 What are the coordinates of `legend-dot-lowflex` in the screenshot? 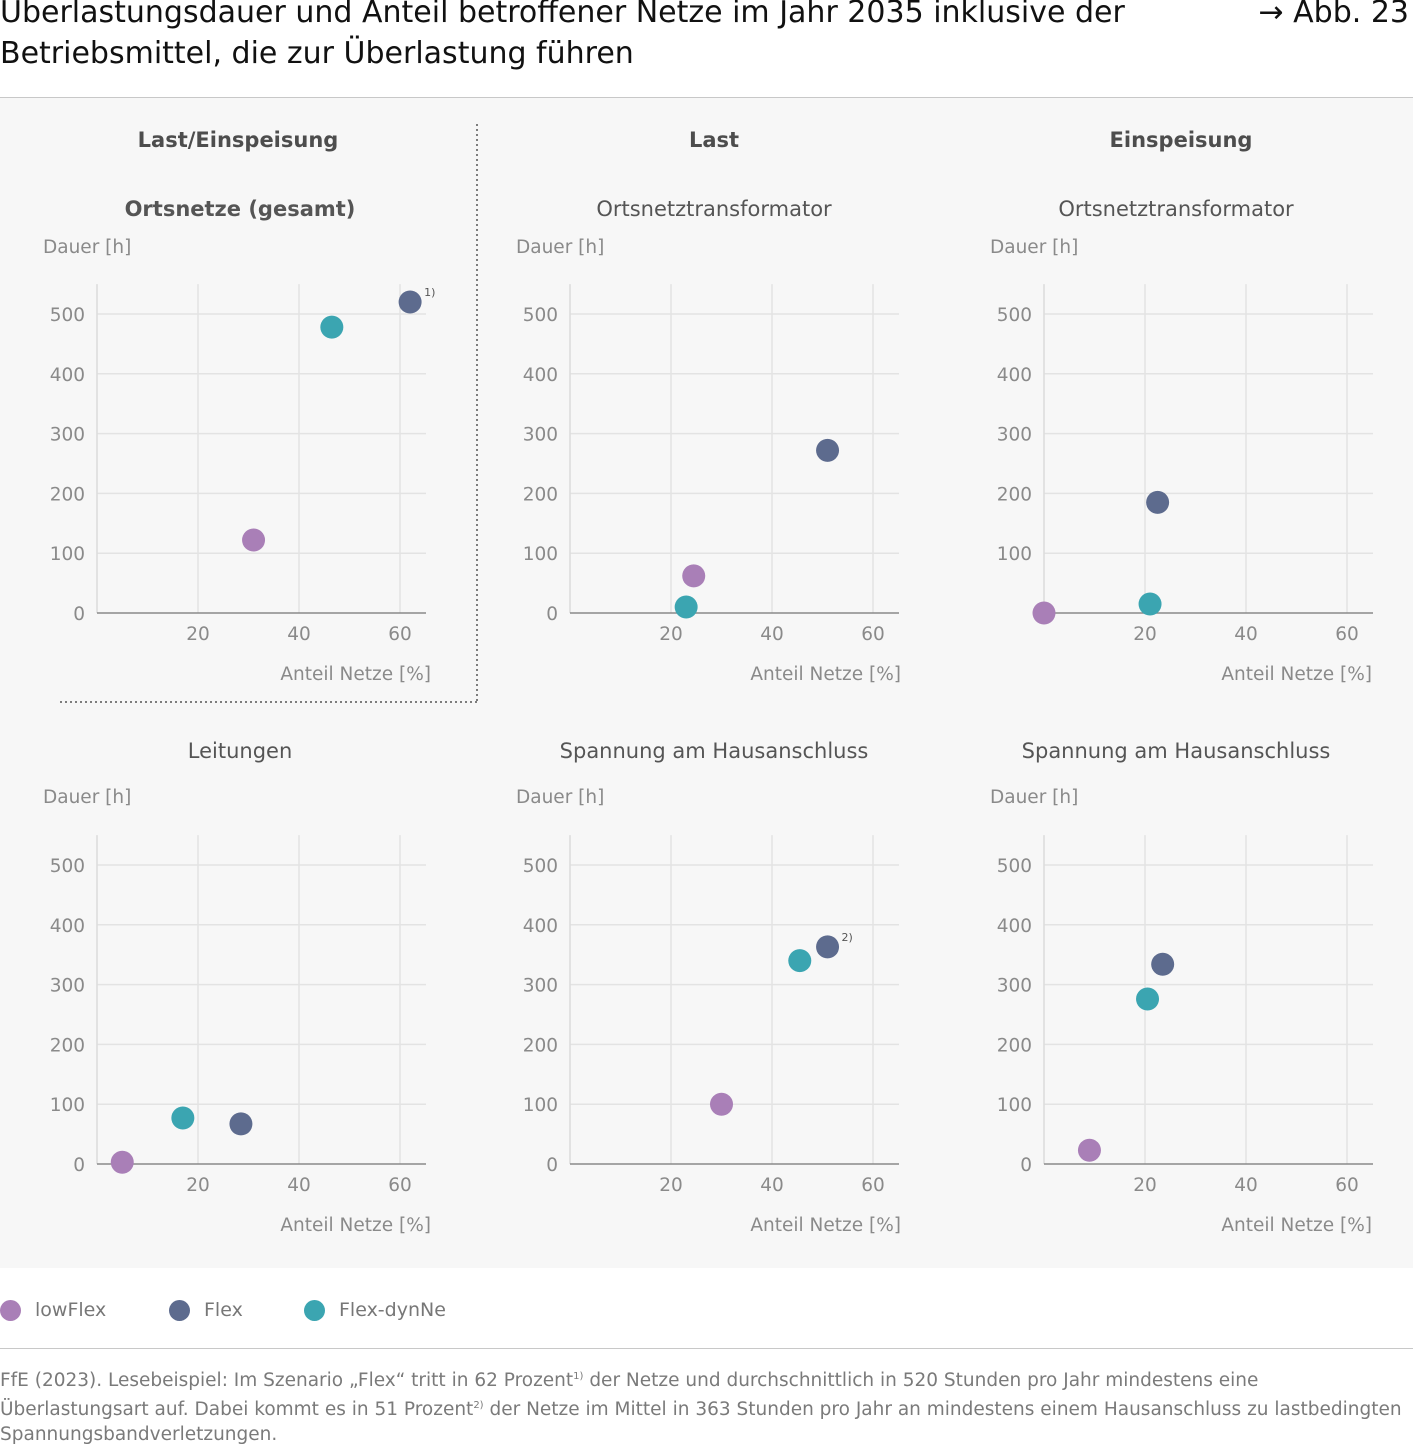 It's located at (10, 1310).